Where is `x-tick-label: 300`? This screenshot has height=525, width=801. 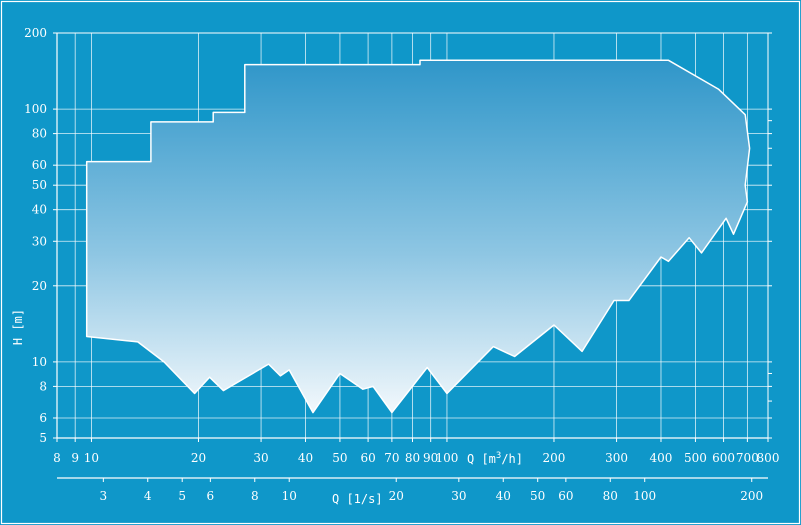 x-tick-label: 300 is located at coordinates (616, 458).